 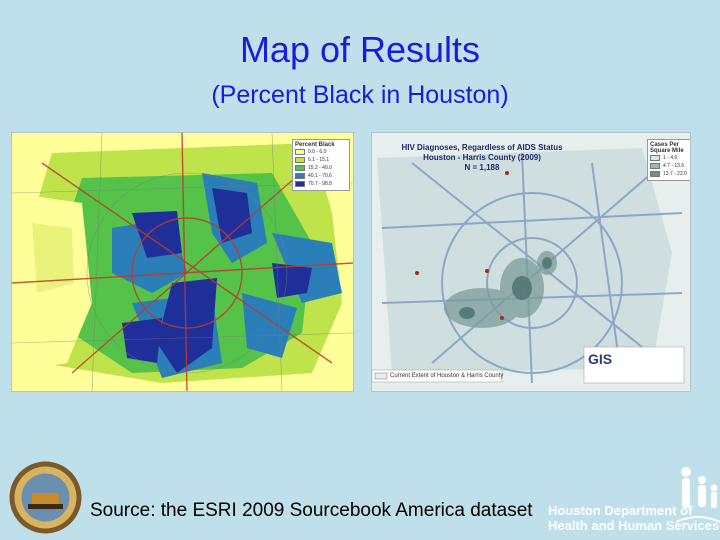 I want to click on legend-item: 15.2 - 40.0, so click(x=321, y=168).